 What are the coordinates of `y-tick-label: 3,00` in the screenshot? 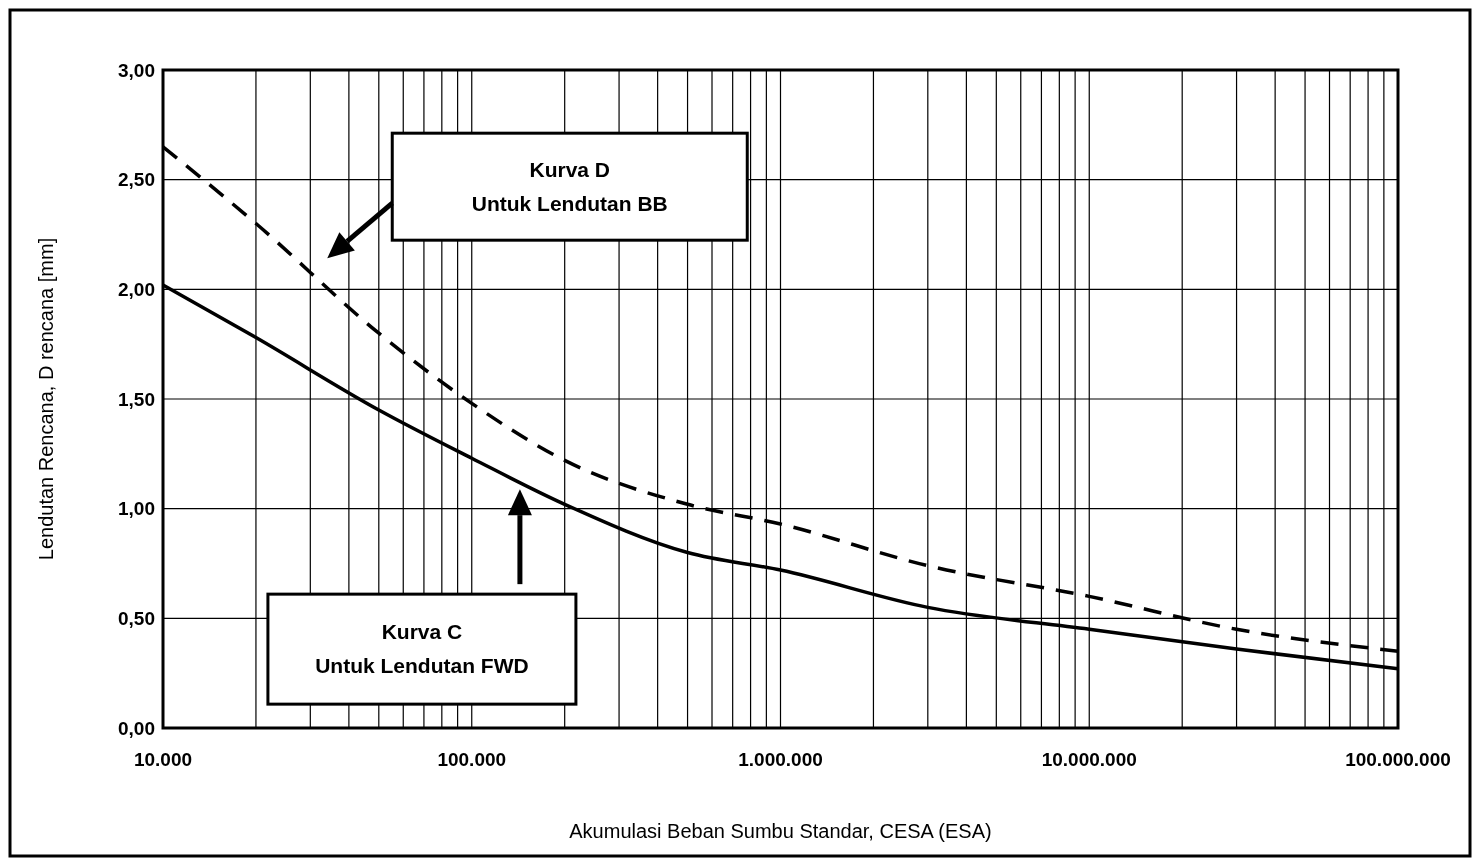 It's located at (136, 70).